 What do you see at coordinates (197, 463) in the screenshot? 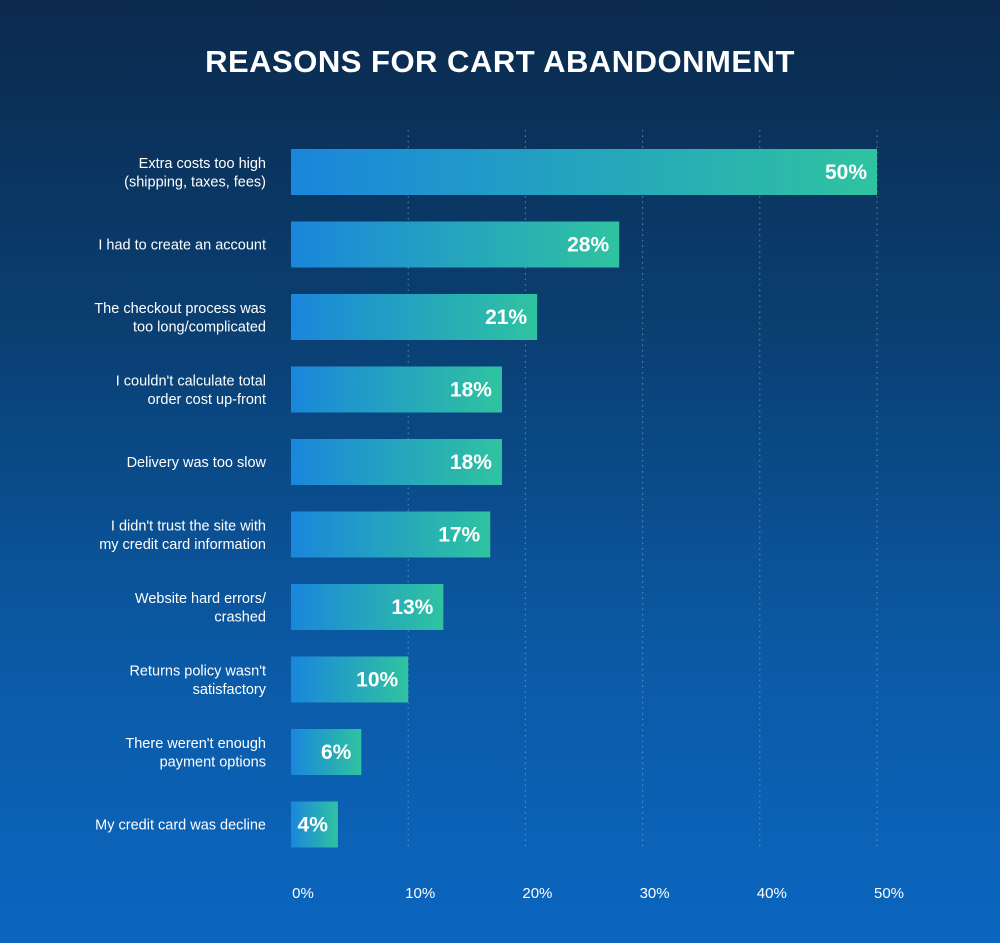
I see `category-label: Delivery was too slow` at bounding box center [197, 463].